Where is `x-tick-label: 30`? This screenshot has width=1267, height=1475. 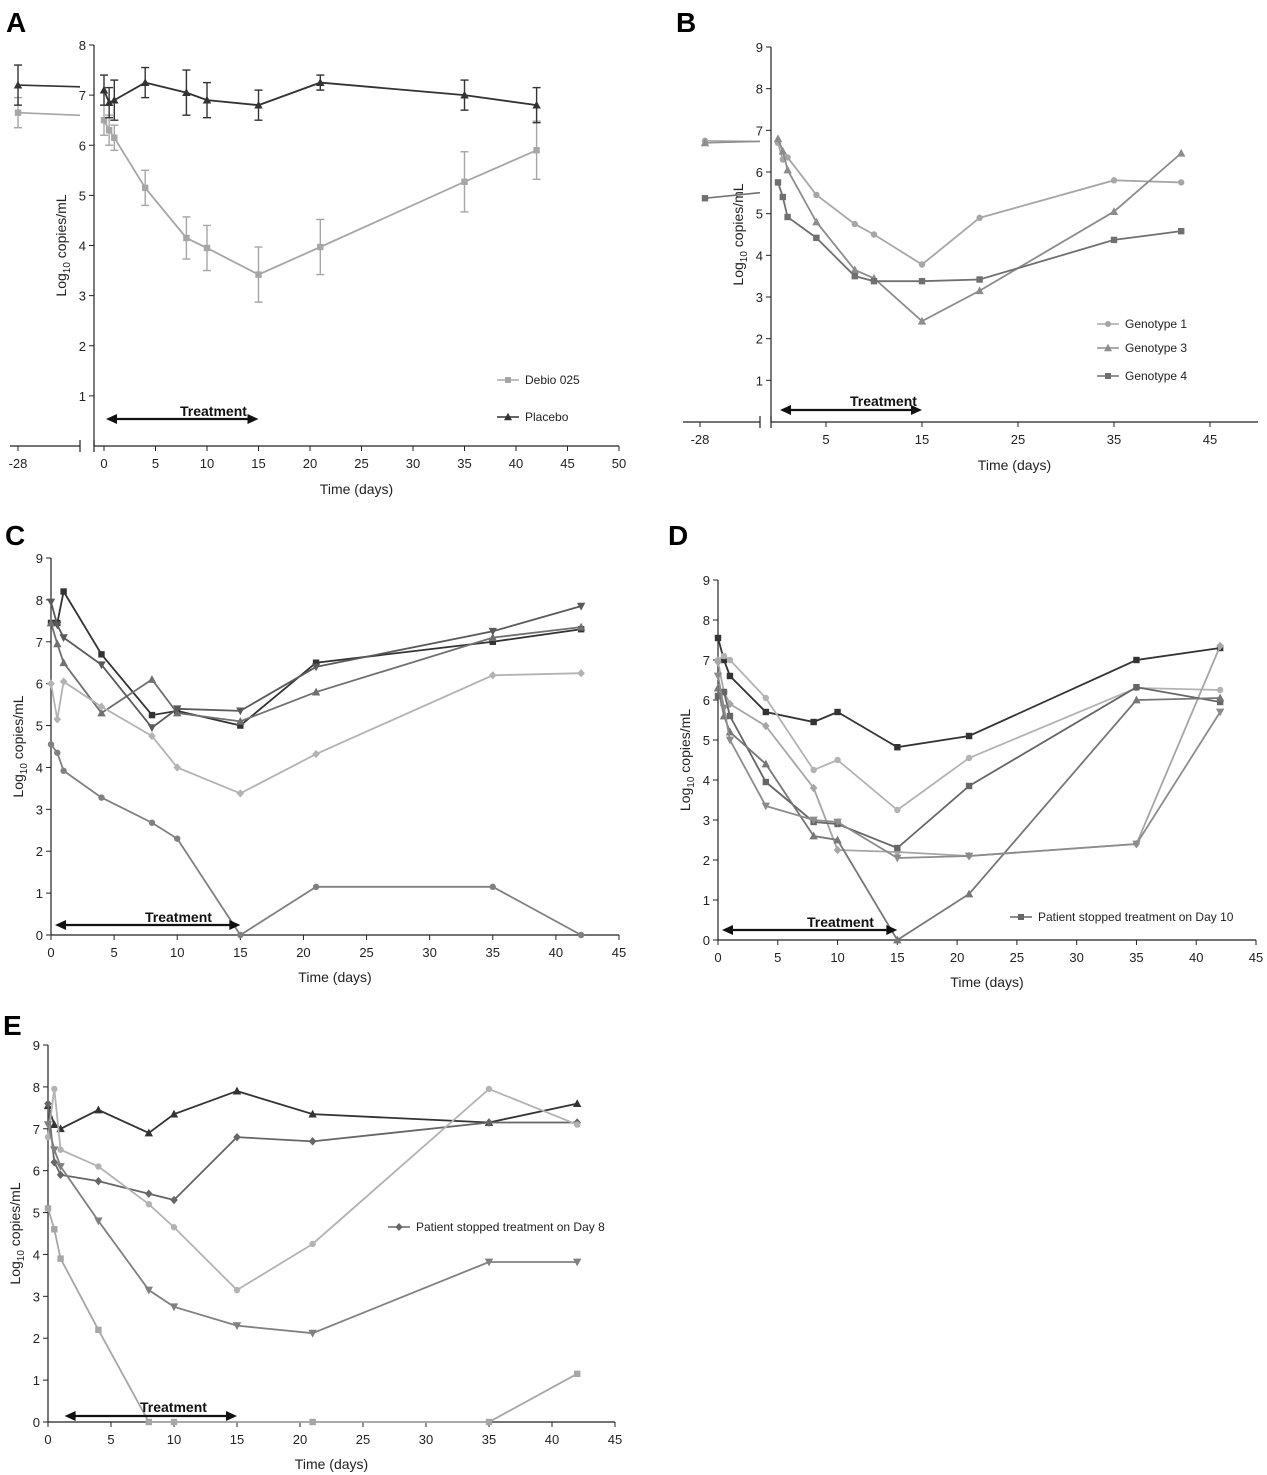
x-tick-label: 30 is located at coordinates (1076, 957).